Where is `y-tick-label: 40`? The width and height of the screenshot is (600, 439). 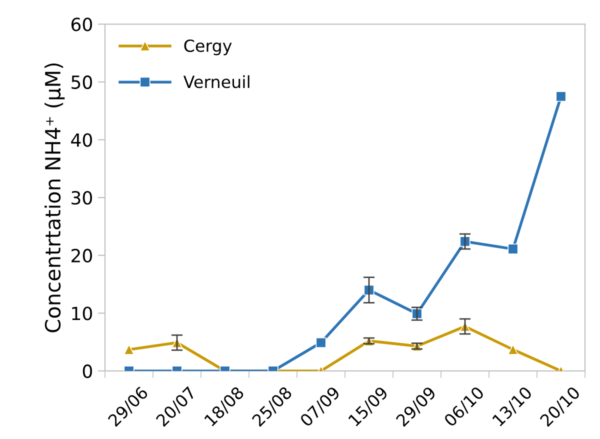
y-tick-label: 40 is located at coordinates (81, 140).